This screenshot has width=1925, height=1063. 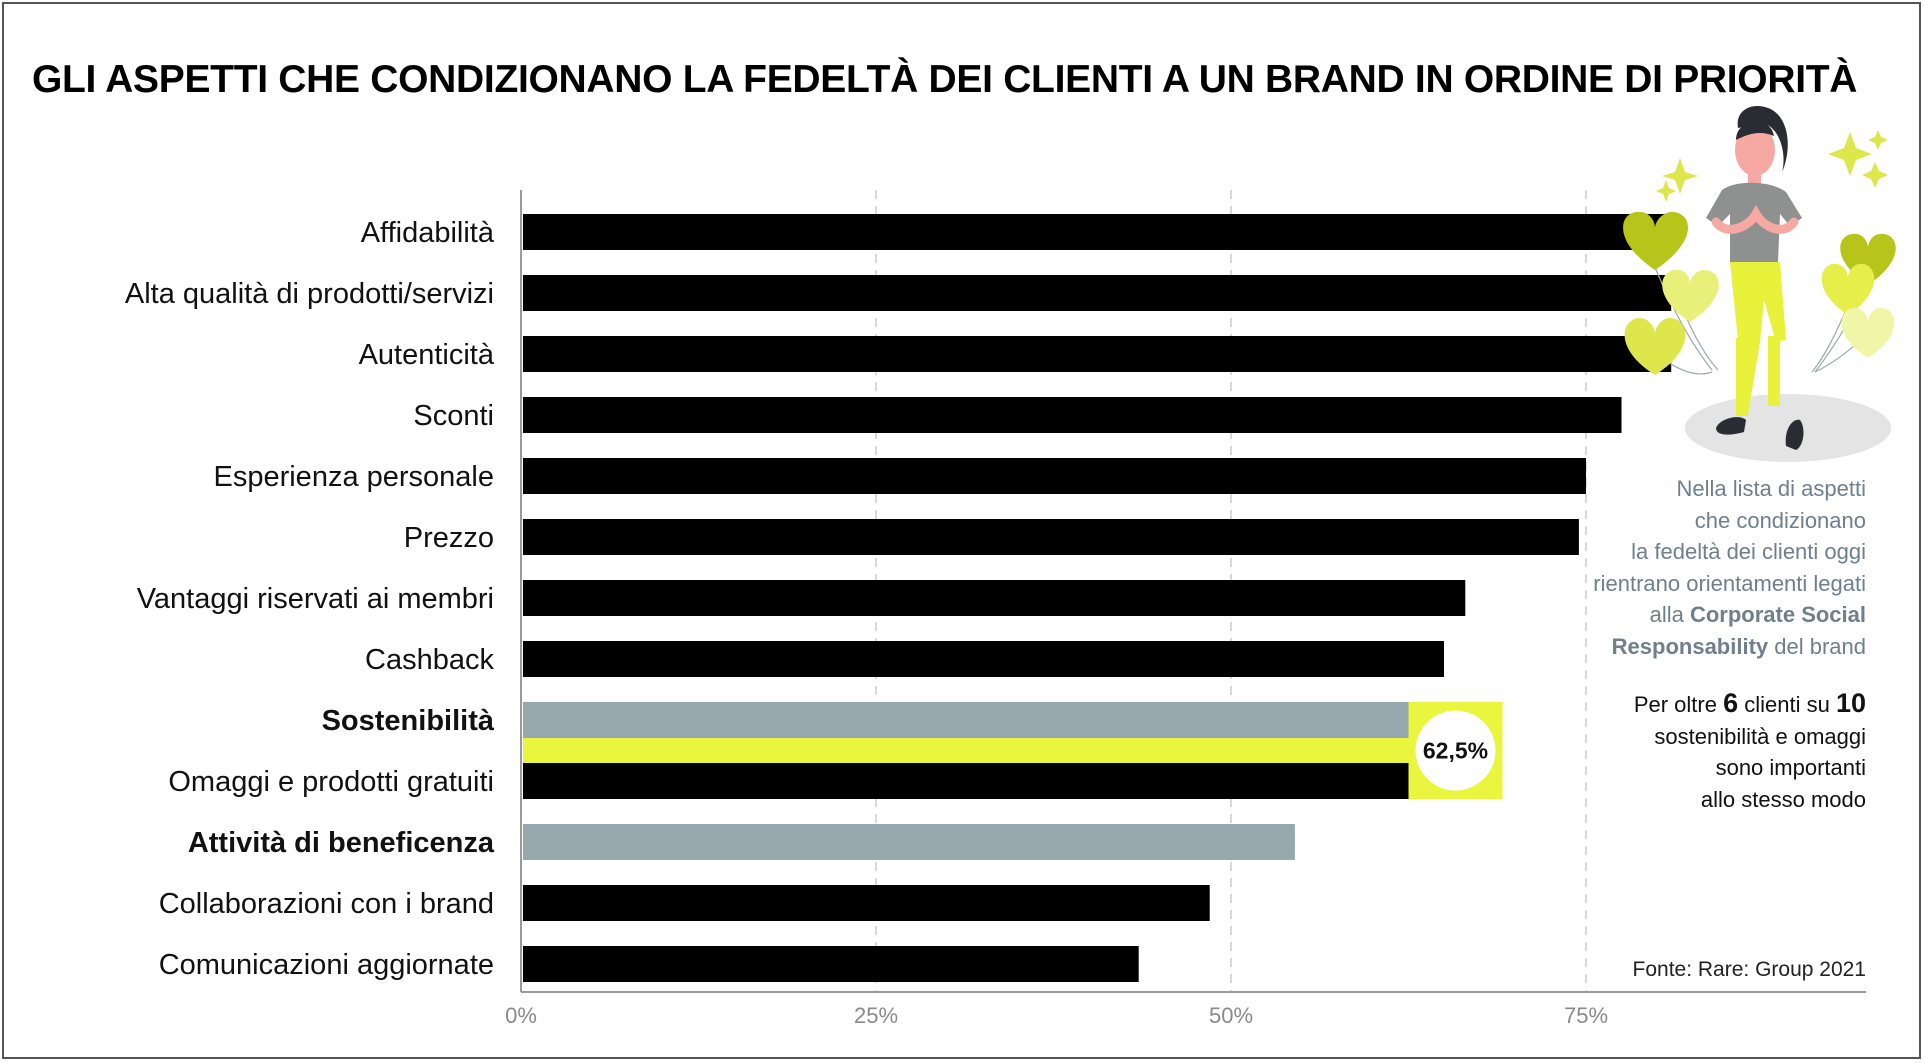 What do you see at coordinates (876, 1015) in the screenshot?
I see `x-tick-label: 25%` at bounding box center [876, 1015].